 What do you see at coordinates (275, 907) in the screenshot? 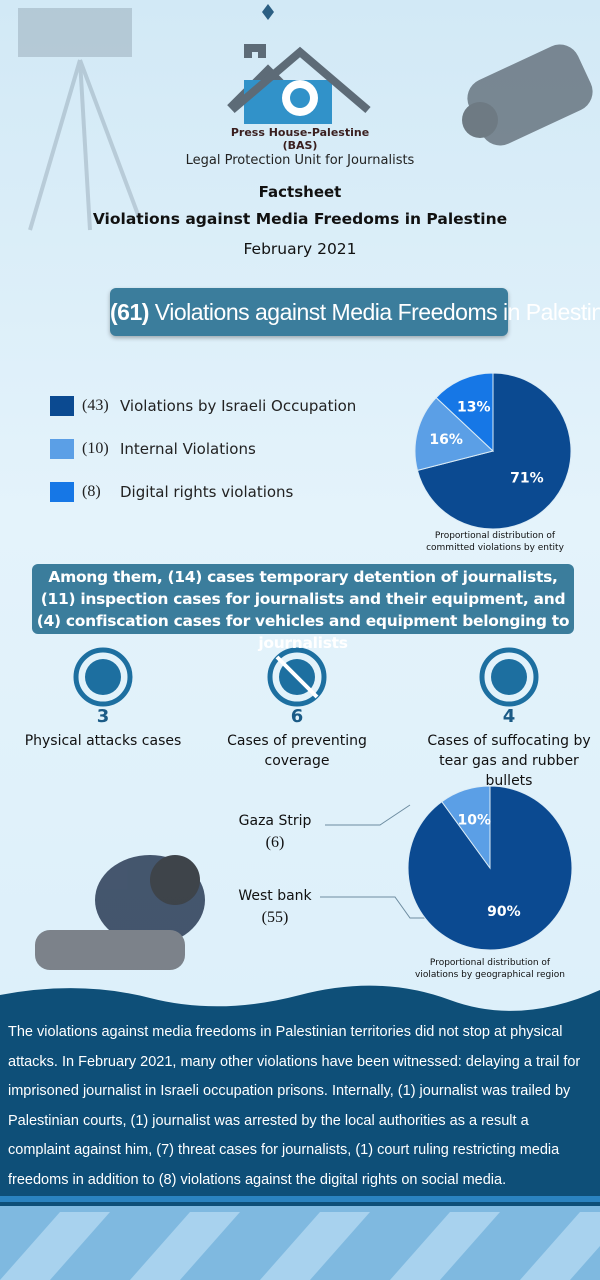
I see `region-label: West bank (55)` at bounding box center [275, 907].